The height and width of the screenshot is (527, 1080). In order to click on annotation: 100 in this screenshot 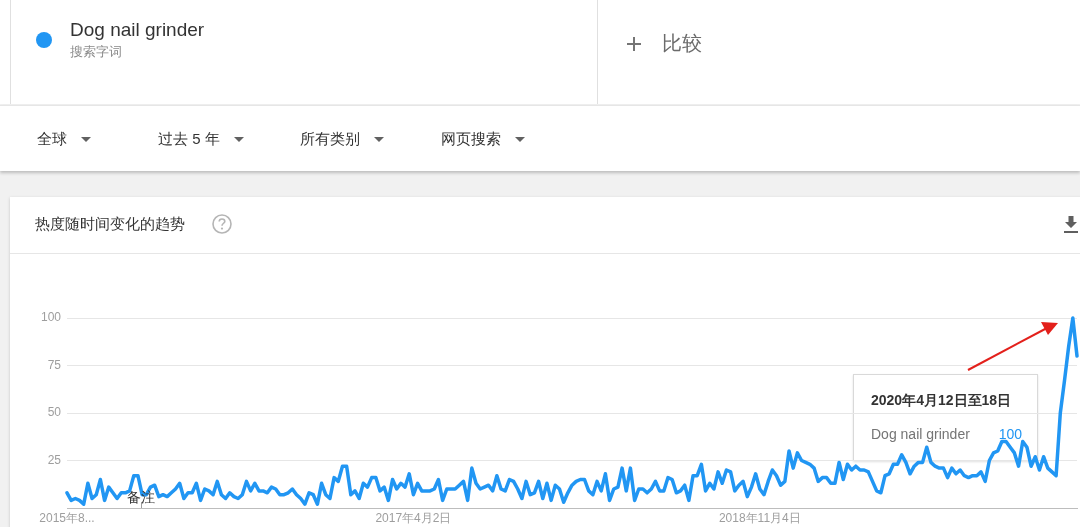, I will do `click(1009, 434)`.